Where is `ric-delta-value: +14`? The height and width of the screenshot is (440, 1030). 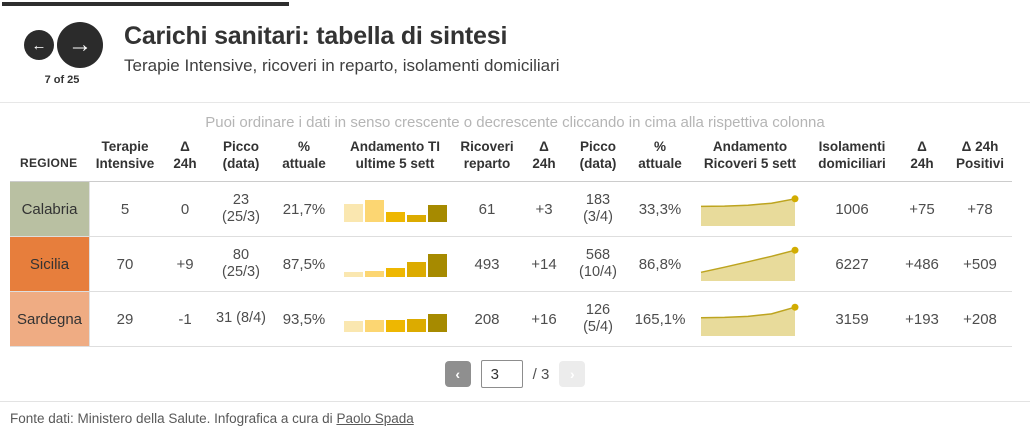
ric-delta-value: +14 is located at coordinates (544, 264).